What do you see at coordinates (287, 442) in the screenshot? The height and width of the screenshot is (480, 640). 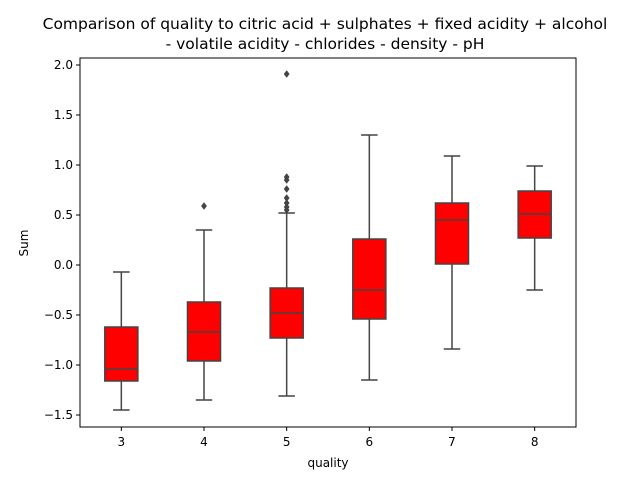 I see `x-tick-label: 5` at bounding box center [287, 442].